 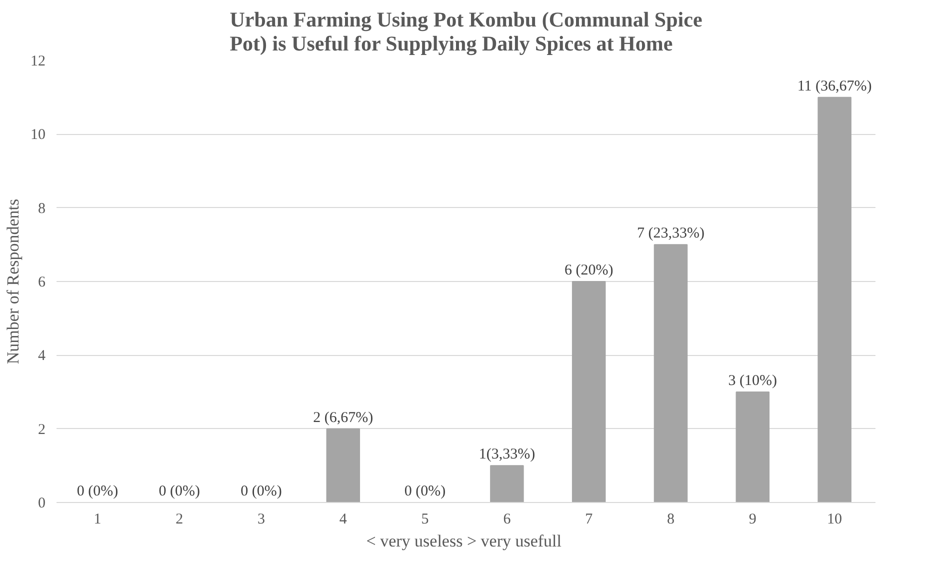 What do you see at coordinates (180, 520) in the screenshot?
I see `x-tick-label: 2` at bounding box center [180, 520].